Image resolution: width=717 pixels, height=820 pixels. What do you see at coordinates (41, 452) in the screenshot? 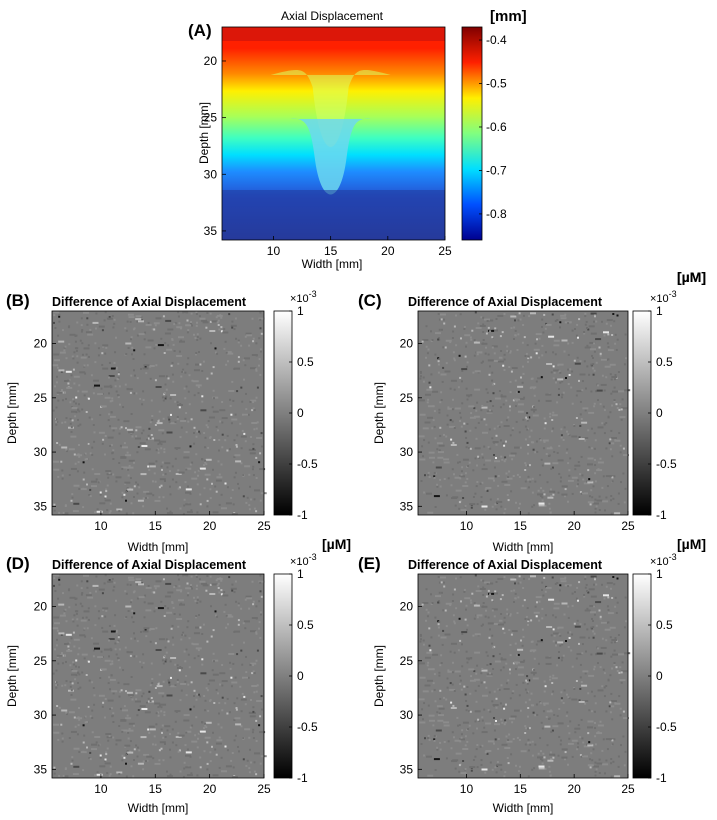
I see `y-tick-label: 30` at bounding box center [41, 452].